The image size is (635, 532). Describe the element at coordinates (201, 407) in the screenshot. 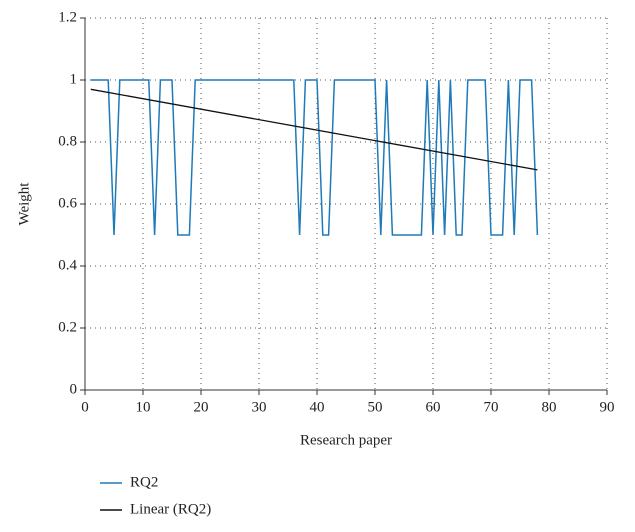

I see `x-tick-label: 20` at that location.